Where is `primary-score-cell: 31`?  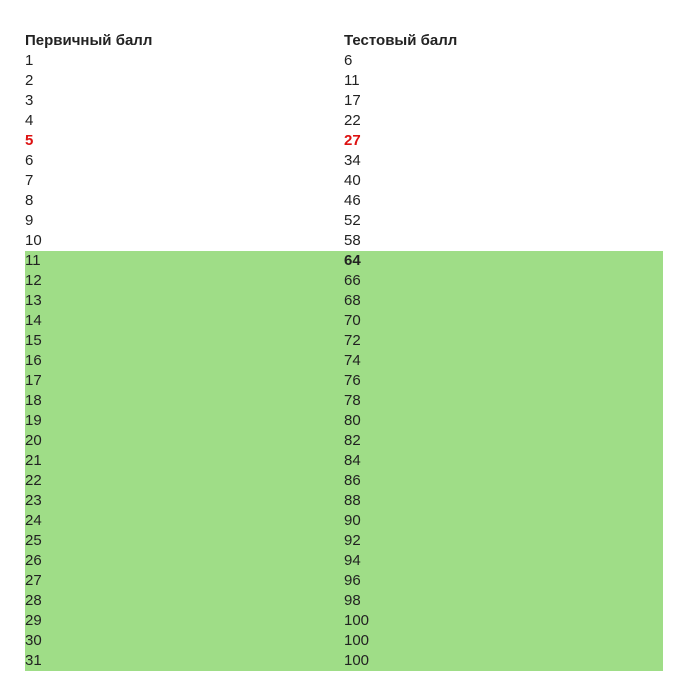 primary-score-cell: 31 is located at coordinates (33, 660).